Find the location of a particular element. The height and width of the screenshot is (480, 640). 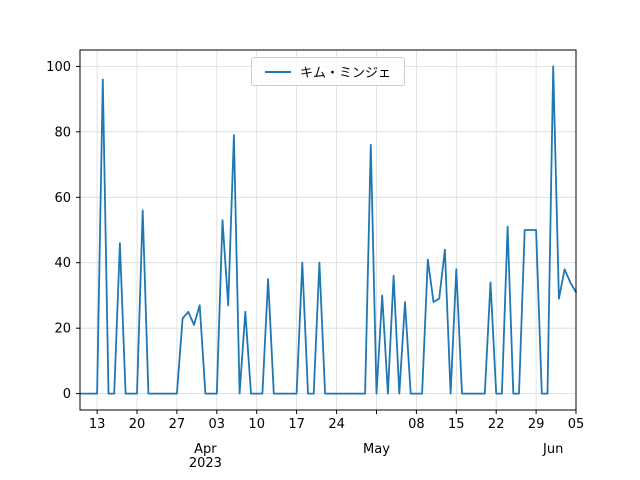

x-month-label: 2023 is located at coordinates (205, 463).